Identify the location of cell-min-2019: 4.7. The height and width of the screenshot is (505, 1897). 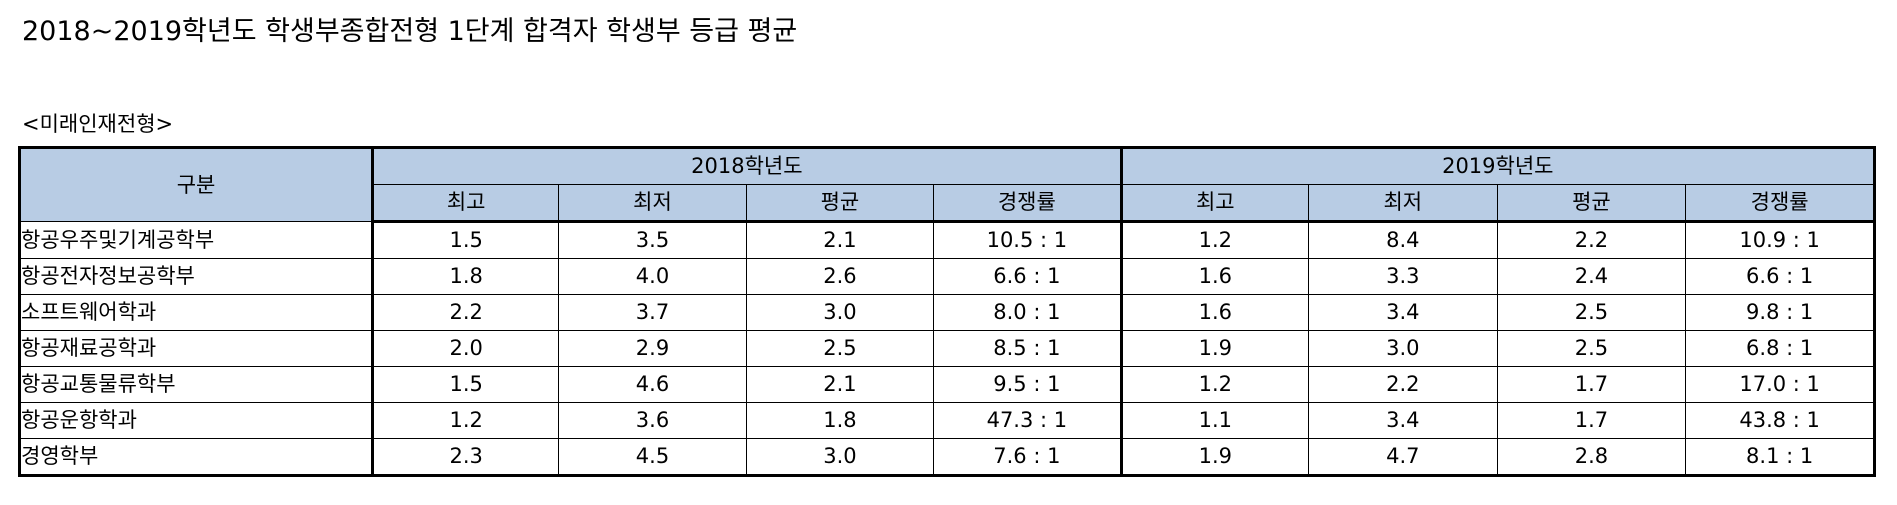
(1403, 457).